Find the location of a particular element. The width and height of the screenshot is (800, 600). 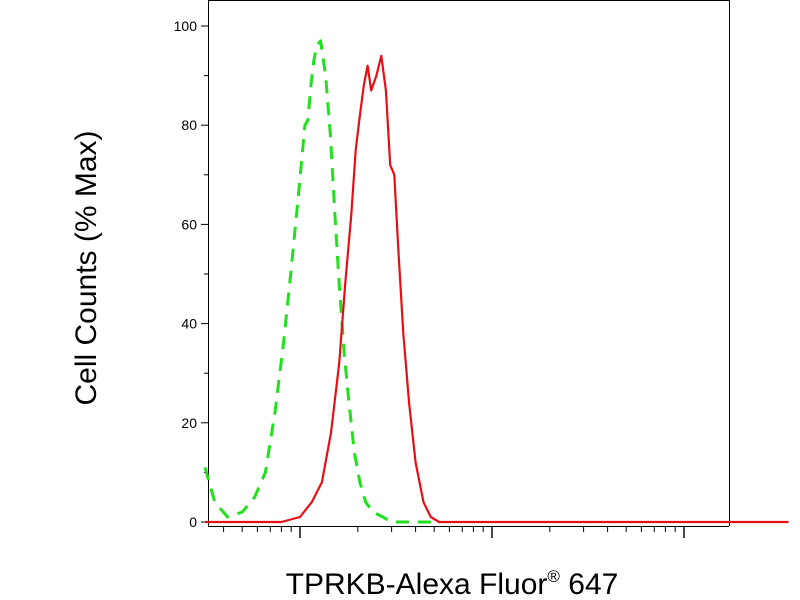

x-axis-title-registered-mark: ® is located at coordinates (553, 576).